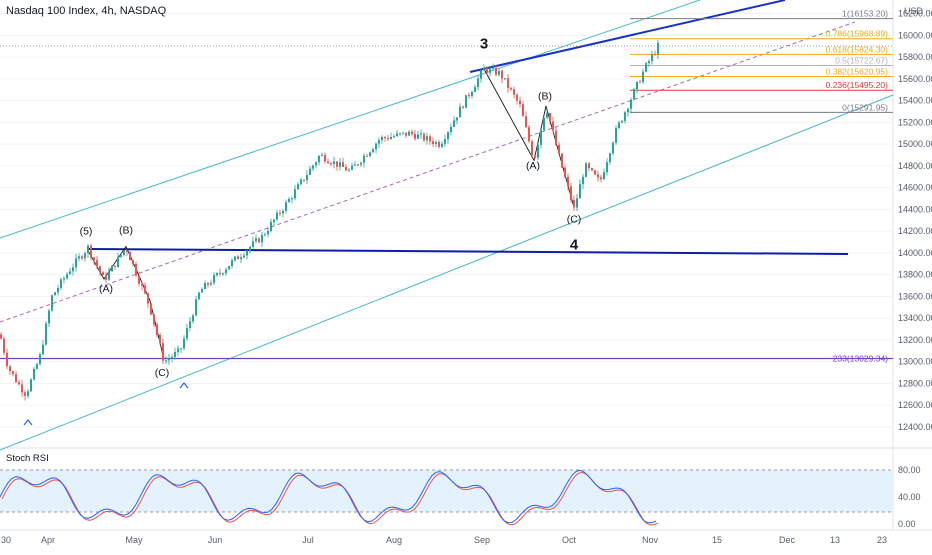 This screenshot has width=932, height=555. I want to click on major-wave-label: 3, so click(484, 43).